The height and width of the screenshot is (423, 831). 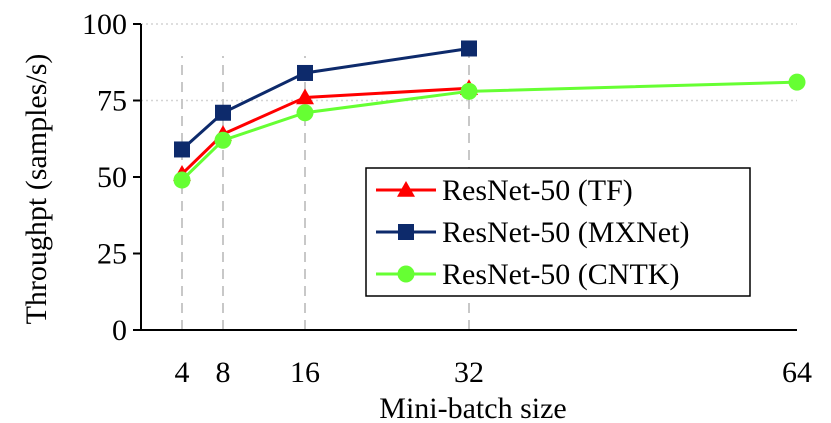 I want to click on legend-marker-cntk, so click(x=406, y=274).